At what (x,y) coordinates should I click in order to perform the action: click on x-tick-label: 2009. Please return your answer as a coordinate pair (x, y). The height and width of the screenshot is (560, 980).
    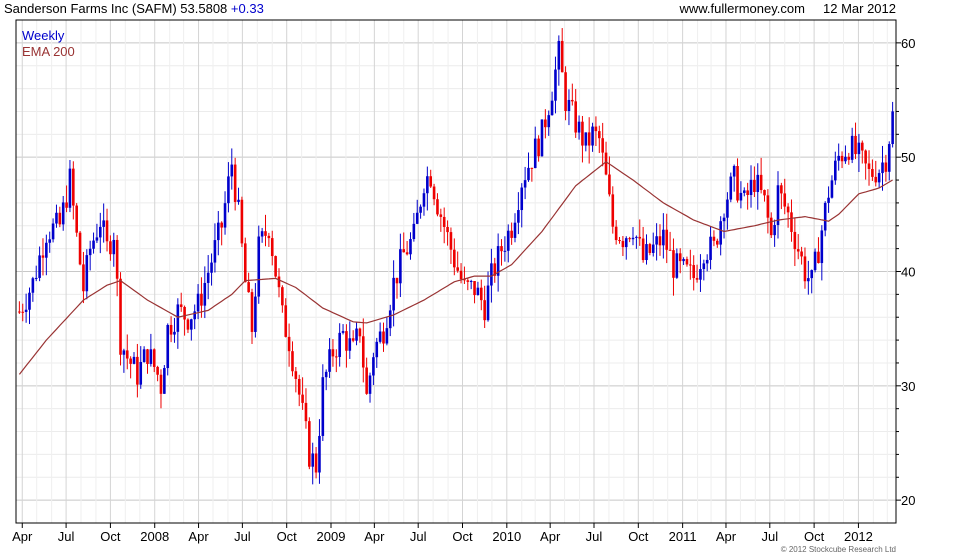
    Looking at the image, I should click on (331, 536).